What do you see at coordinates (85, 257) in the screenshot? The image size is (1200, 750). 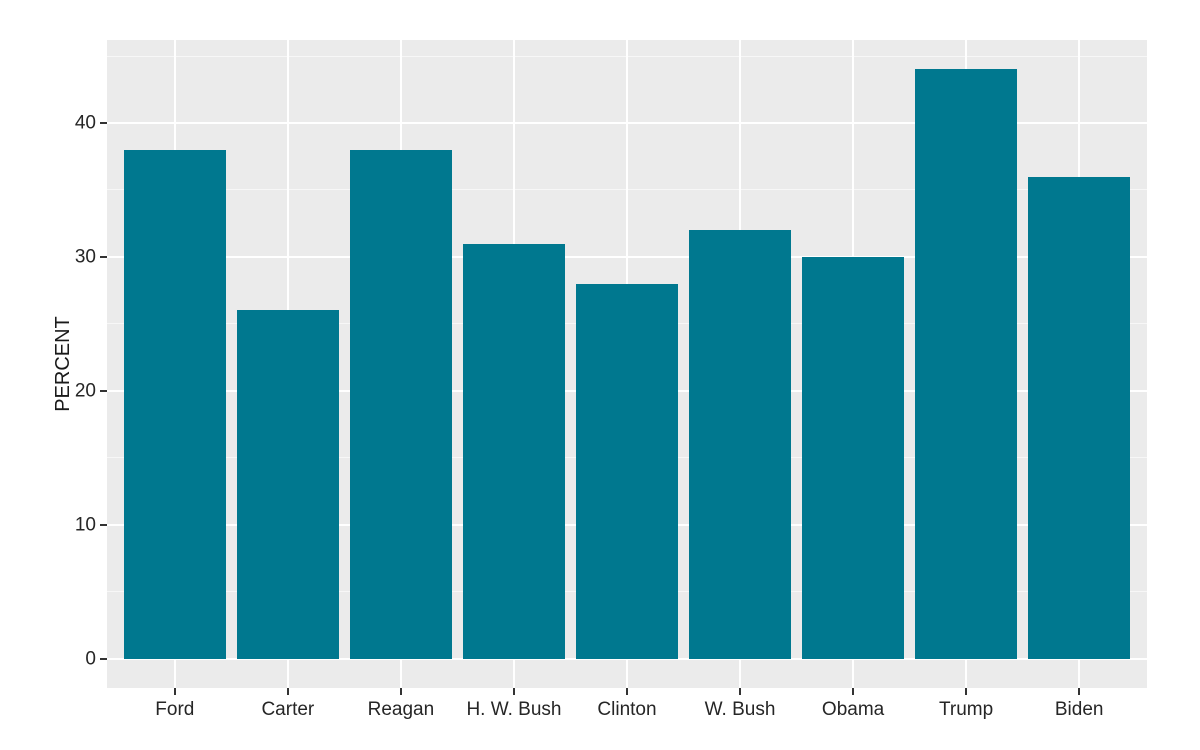 I see `y-tick-label: 30` at bounding box center [85, 257].